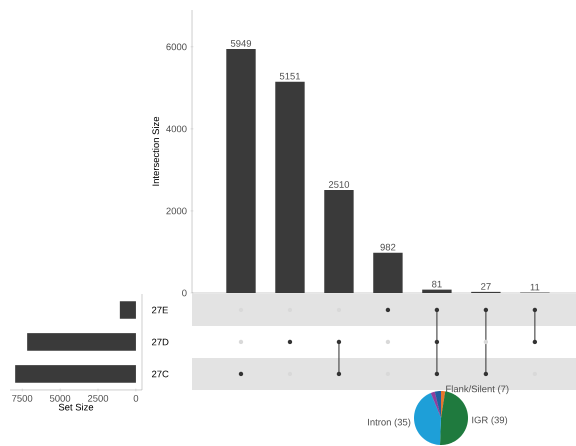 The height and width of the screenshot is (446, 576). Describe the element at coordinates (184, 293) in the screenshot. I see `y-tick-label: 0` at that location.